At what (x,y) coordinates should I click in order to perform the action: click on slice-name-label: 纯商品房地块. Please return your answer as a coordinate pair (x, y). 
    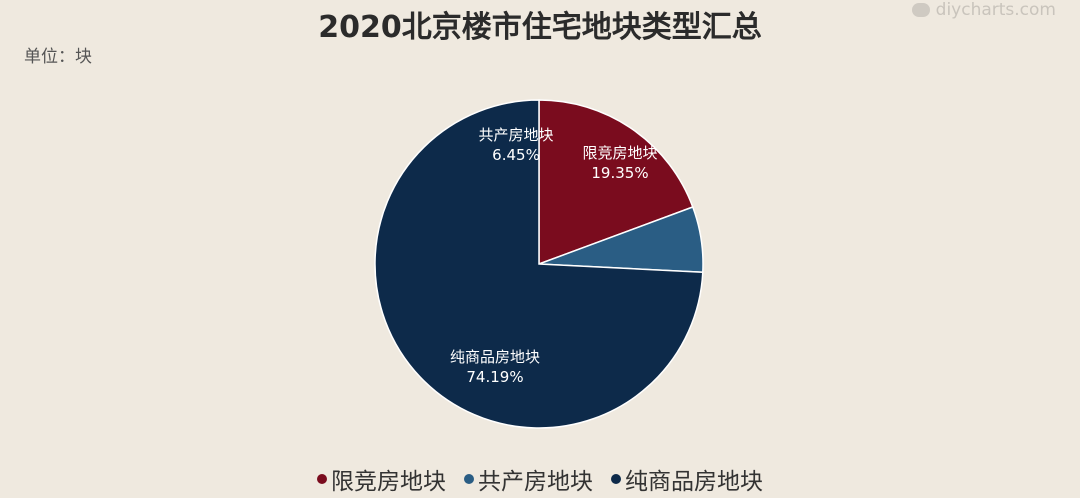
    Looking at the image, I should click on (495, 357).